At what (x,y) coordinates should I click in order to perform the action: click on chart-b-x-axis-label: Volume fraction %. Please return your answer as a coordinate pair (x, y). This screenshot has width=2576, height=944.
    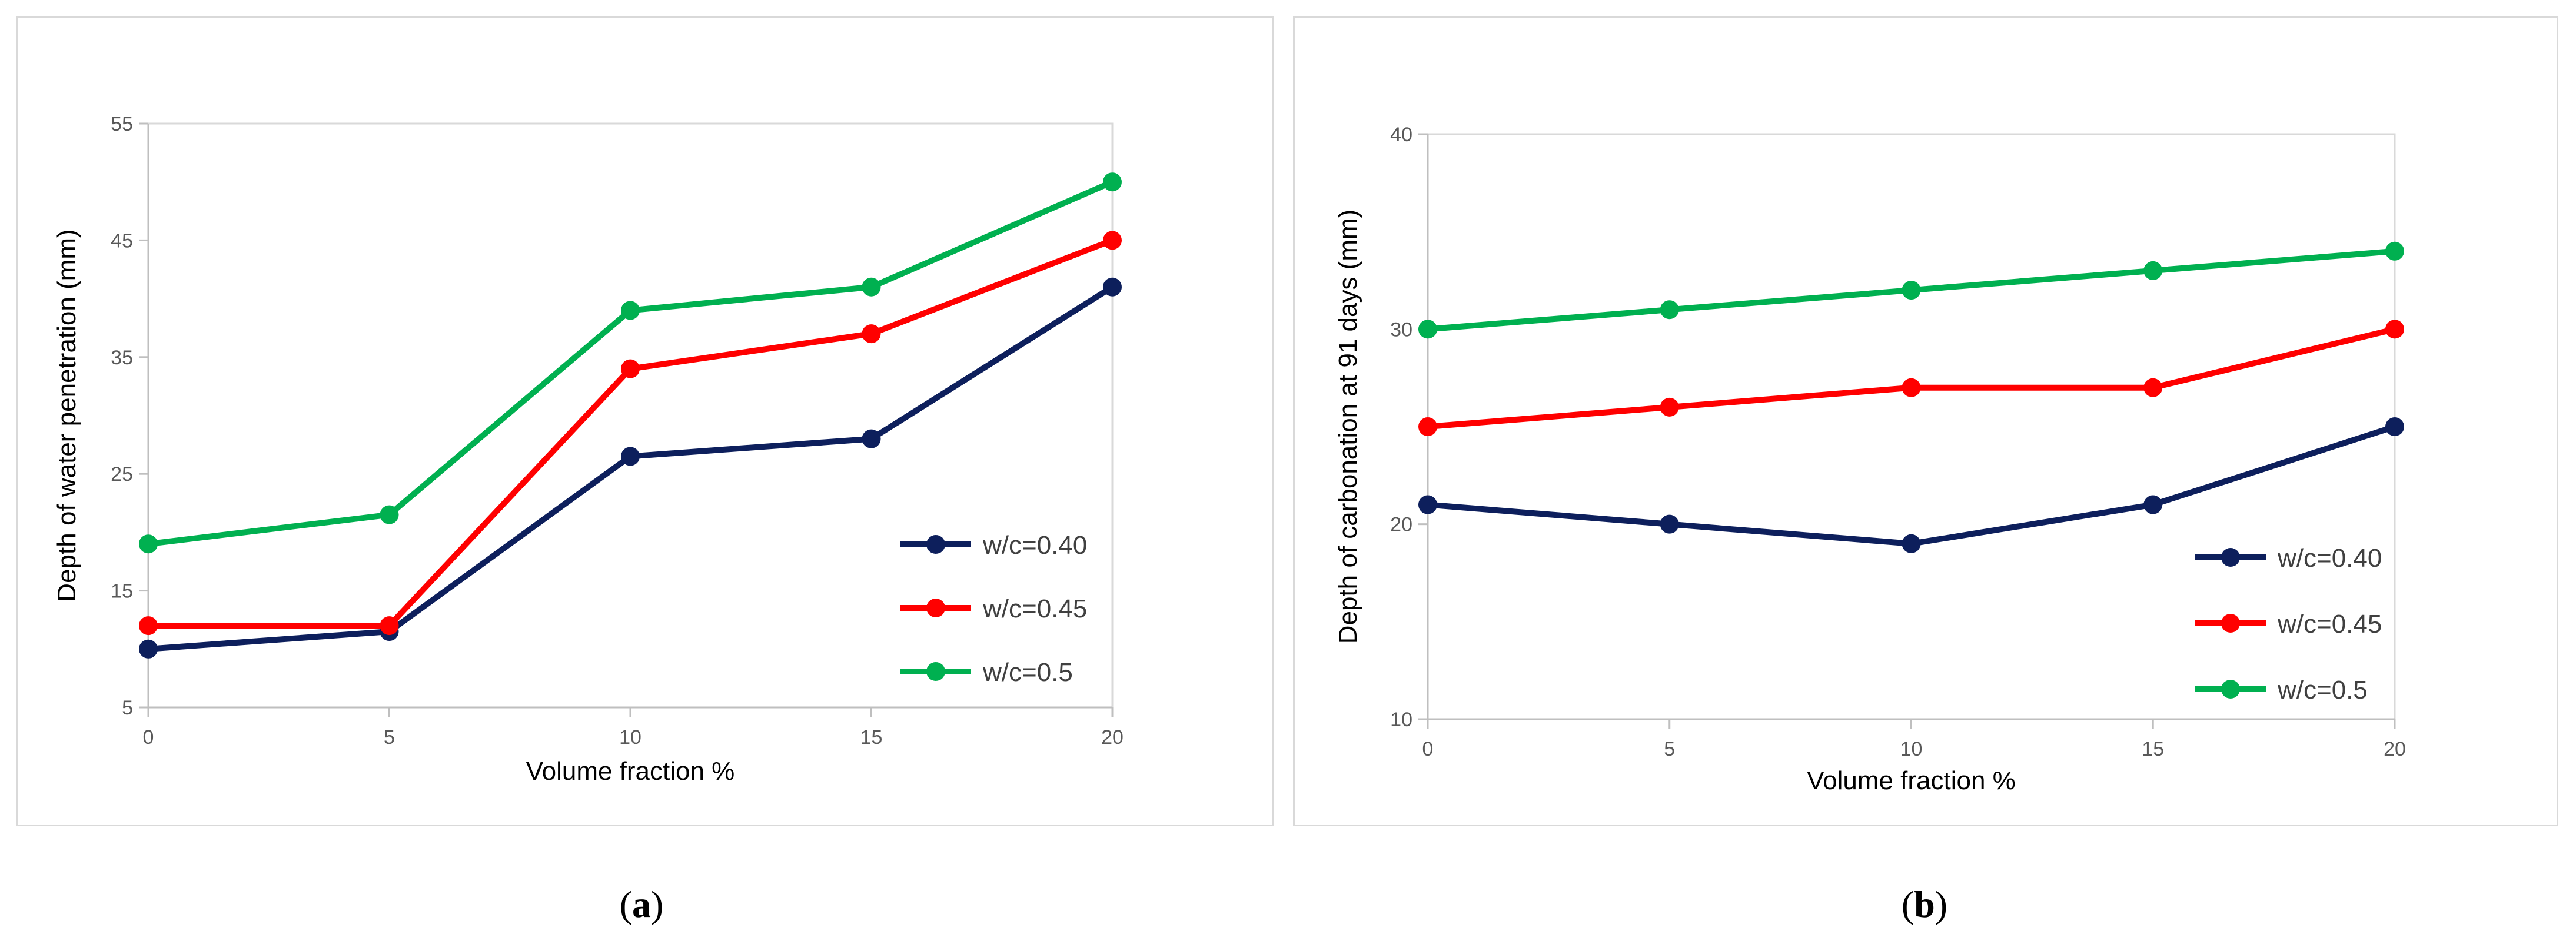
    Looking at the image, I should click on (1911, 780).